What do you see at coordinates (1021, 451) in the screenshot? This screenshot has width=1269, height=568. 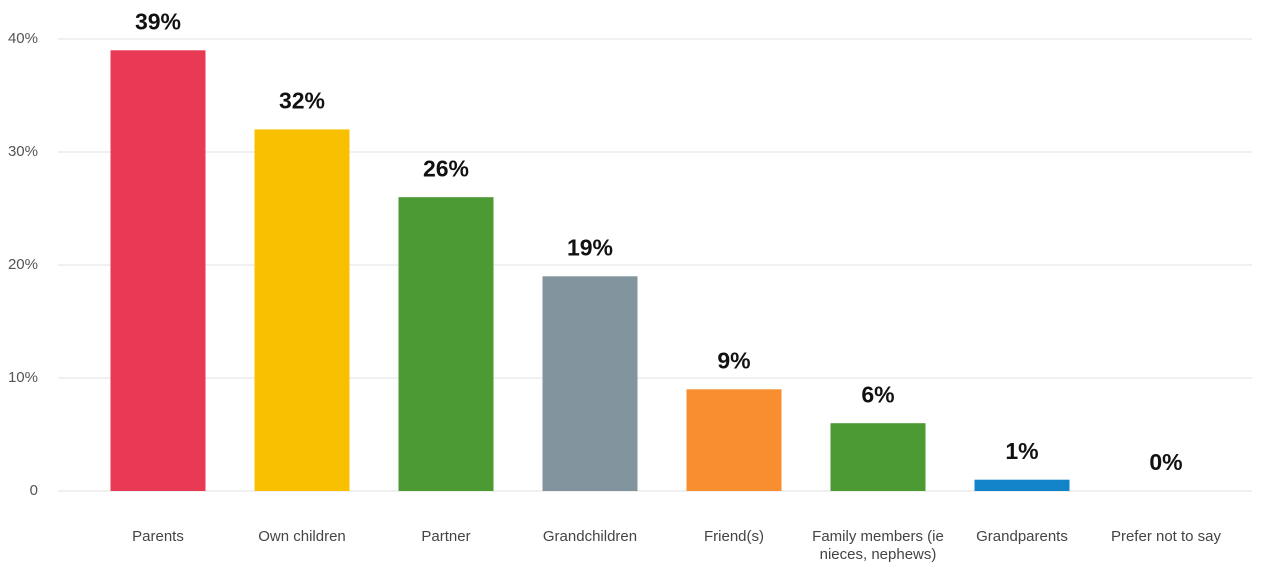 I see `value-label: 1%` at bounding box center [1021, 451].